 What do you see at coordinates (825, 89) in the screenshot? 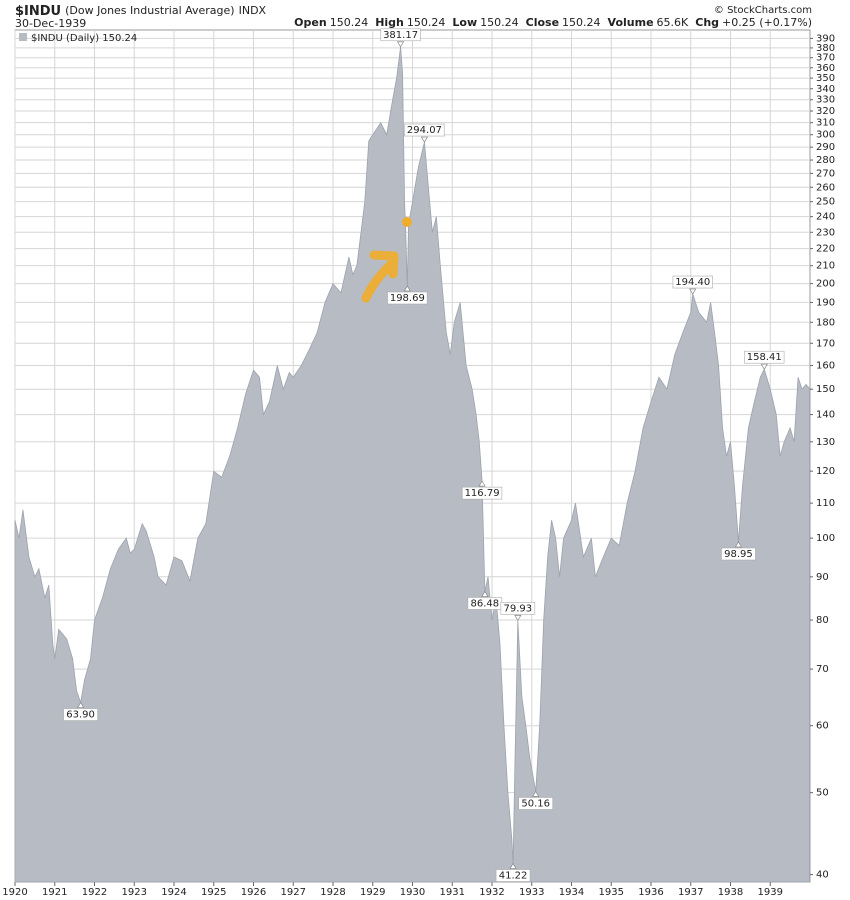
I see `y-tick-label: 340` at bounding box center [825, 89].